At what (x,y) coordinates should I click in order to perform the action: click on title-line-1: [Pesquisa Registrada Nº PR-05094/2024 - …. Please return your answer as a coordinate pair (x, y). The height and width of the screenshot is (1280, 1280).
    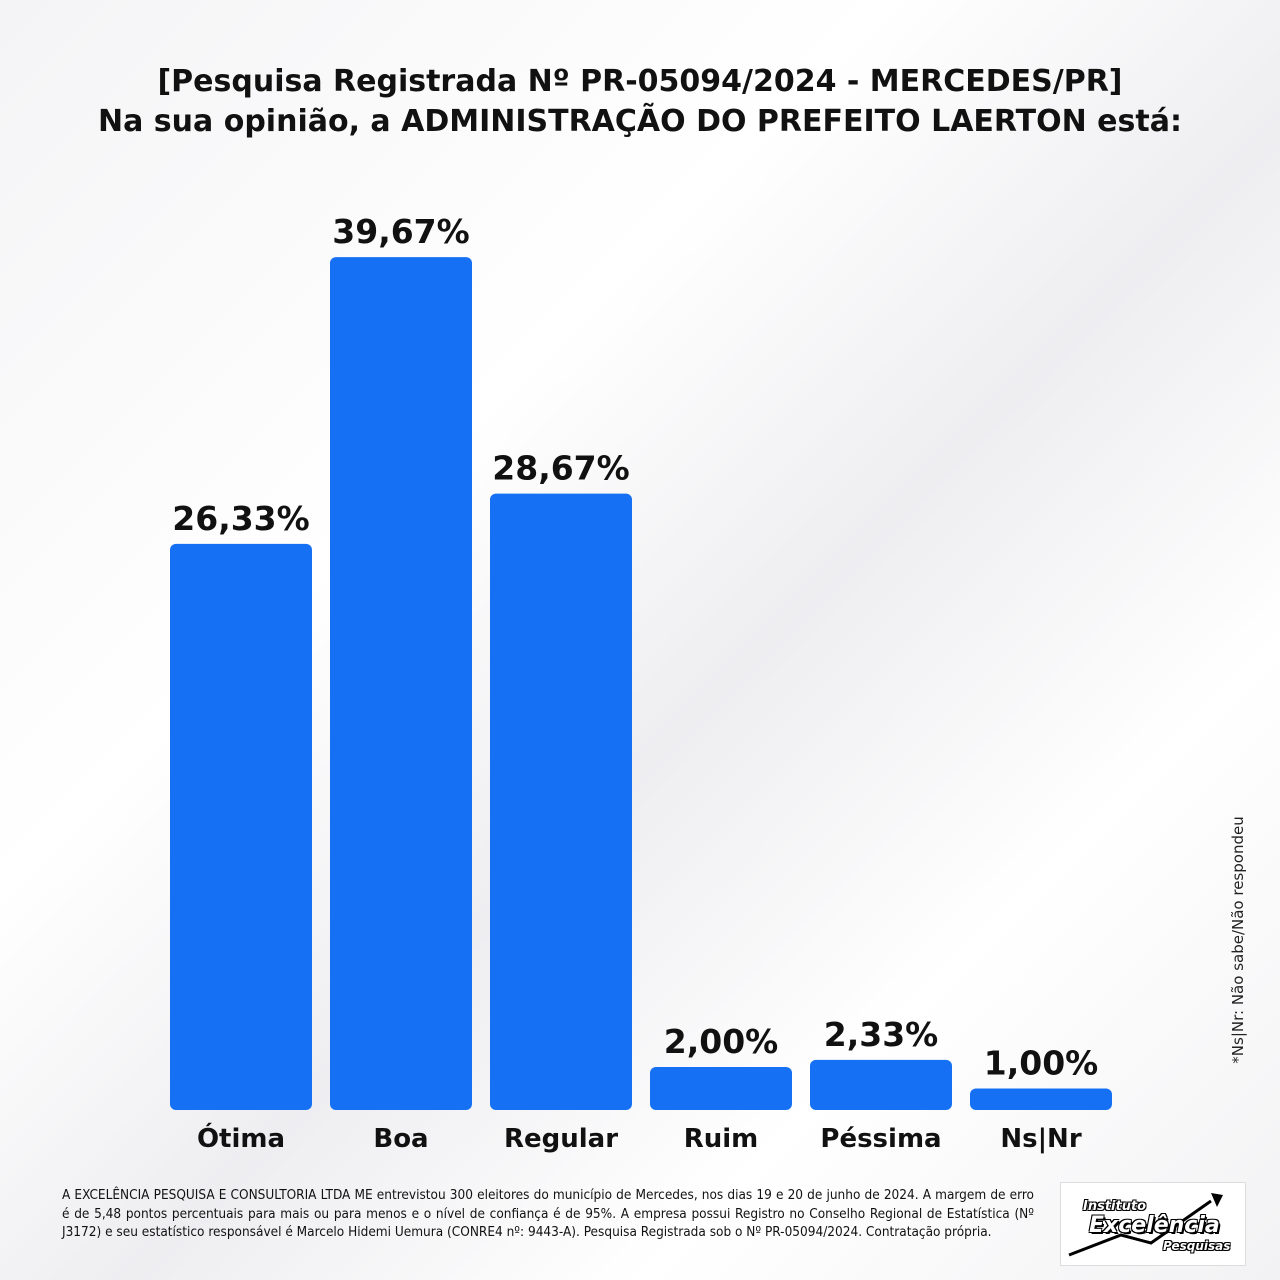
    Looking at the image, I should click on (640, 81).